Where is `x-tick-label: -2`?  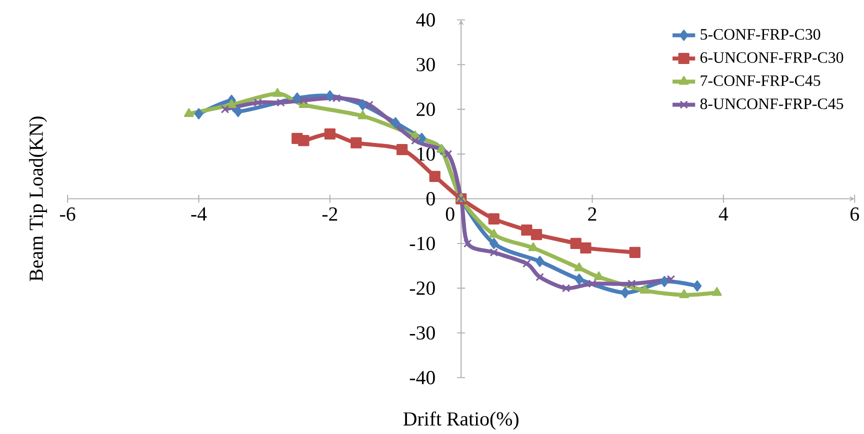 x-tick-label: -2 is located at coordinates (330, 214).